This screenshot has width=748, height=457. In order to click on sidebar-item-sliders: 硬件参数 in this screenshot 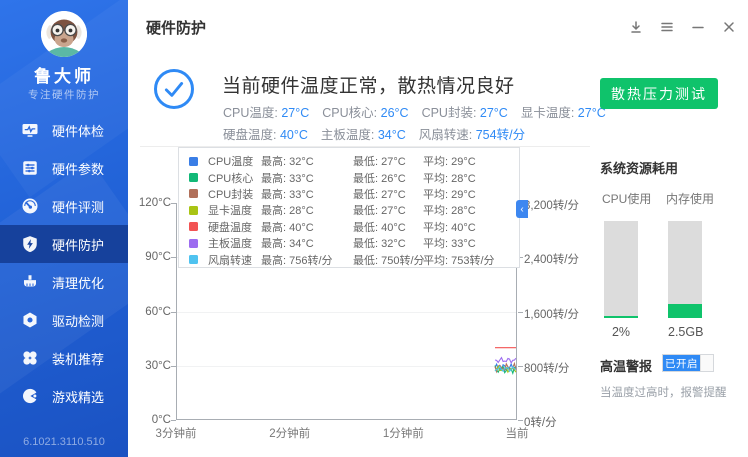, I will do `click(64, 168)`.